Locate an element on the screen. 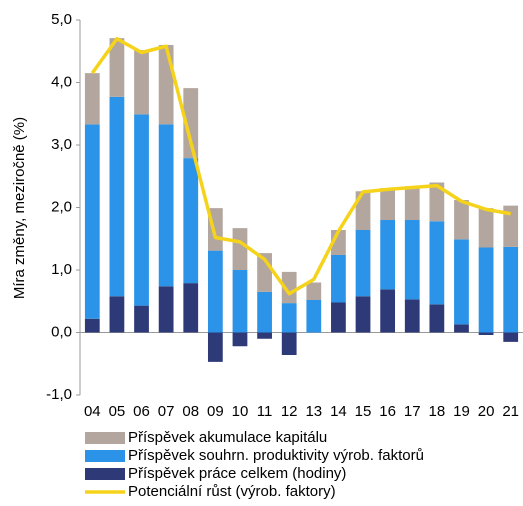  x-tick-label: 15 is located at coordinates (363, 411).